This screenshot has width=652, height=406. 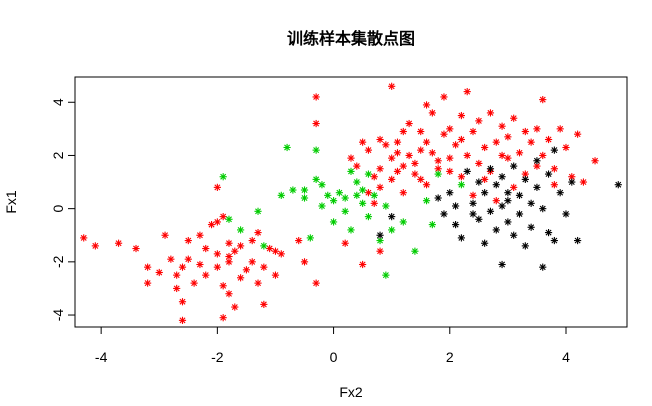 I want to click on y-axis: -4 -2 0 2 4, so click(x=63, y=210).